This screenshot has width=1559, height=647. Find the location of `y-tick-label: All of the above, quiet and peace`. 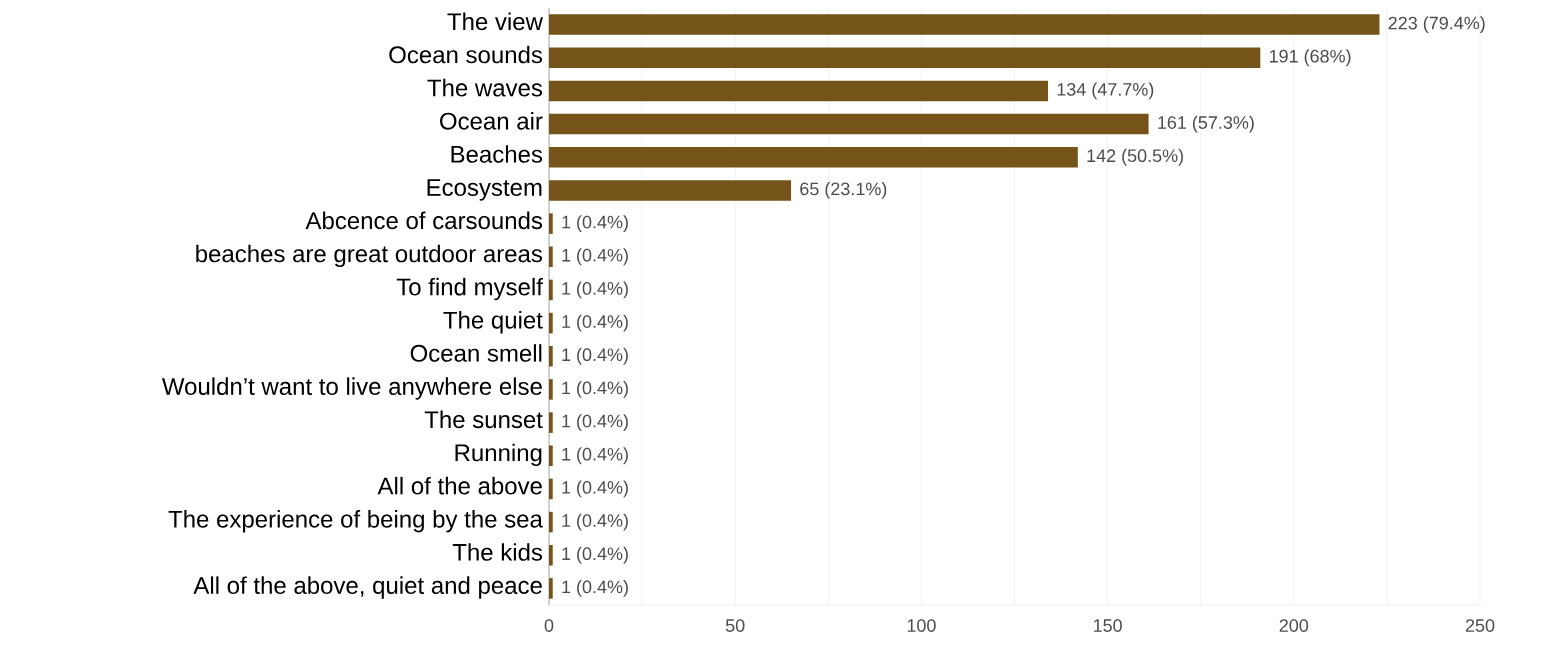

y-tick-label: All of the above, quiet and peace is located at coordinates (367, 587).